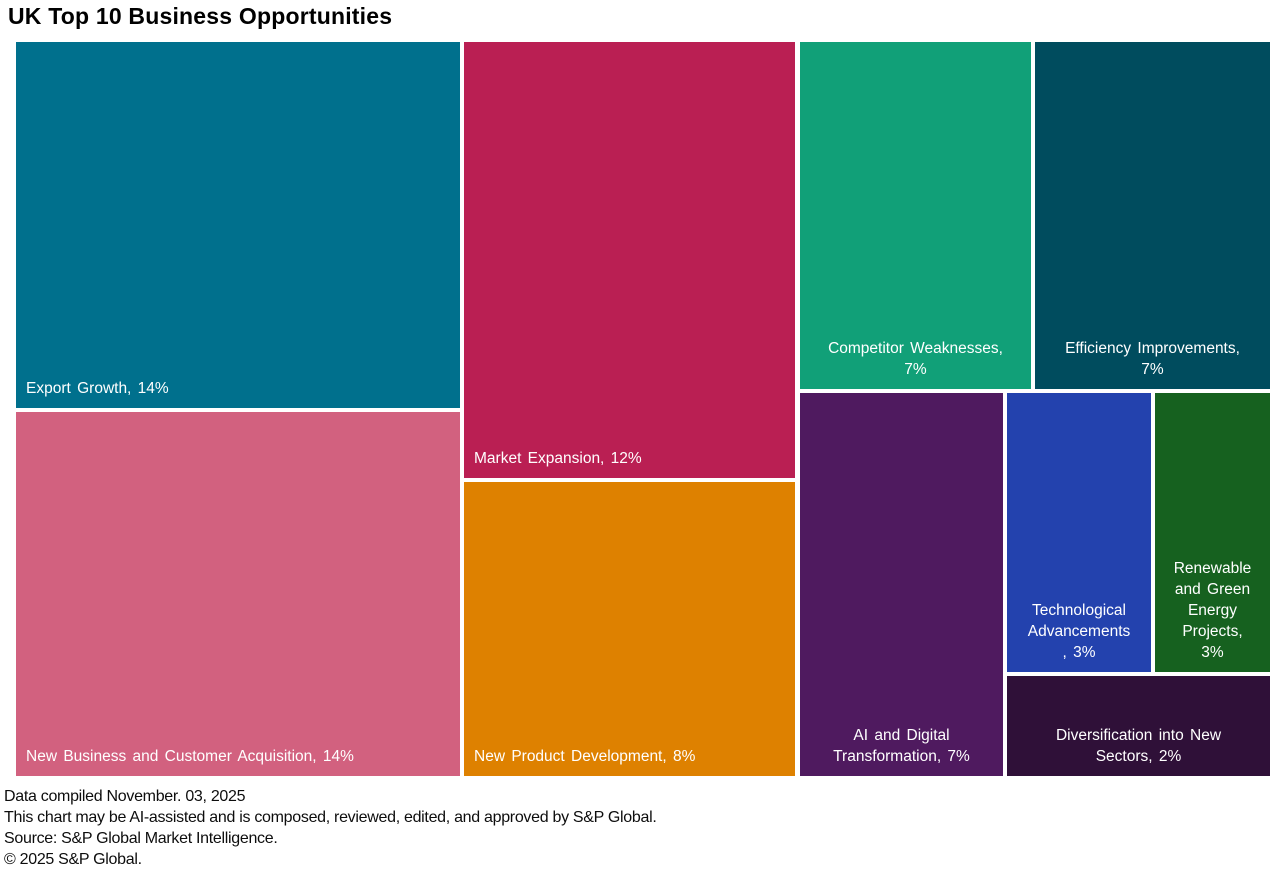 The height and width of the screenshot is (872, 1280). What do you see at coordinates (1079, 532) in the screenshot?
I see `treemap-tile-technological-advancements: Technological Advancements , 3%` at bounding box center [1079, 532].